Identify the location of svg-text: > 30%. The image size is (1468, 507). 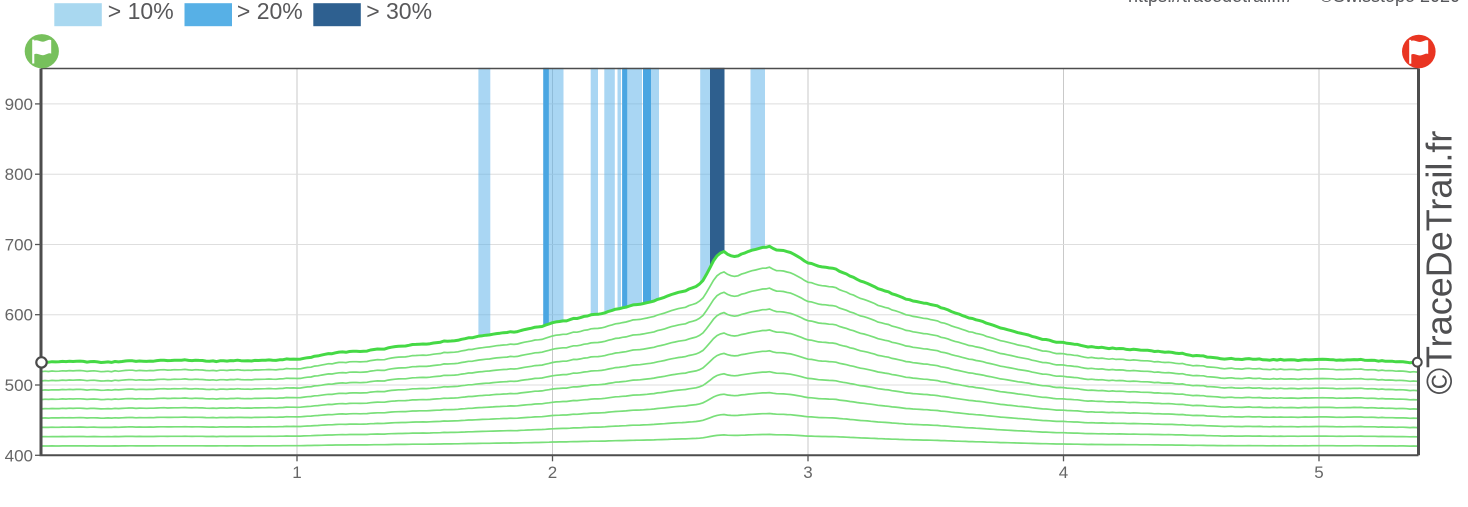
(399, 12).